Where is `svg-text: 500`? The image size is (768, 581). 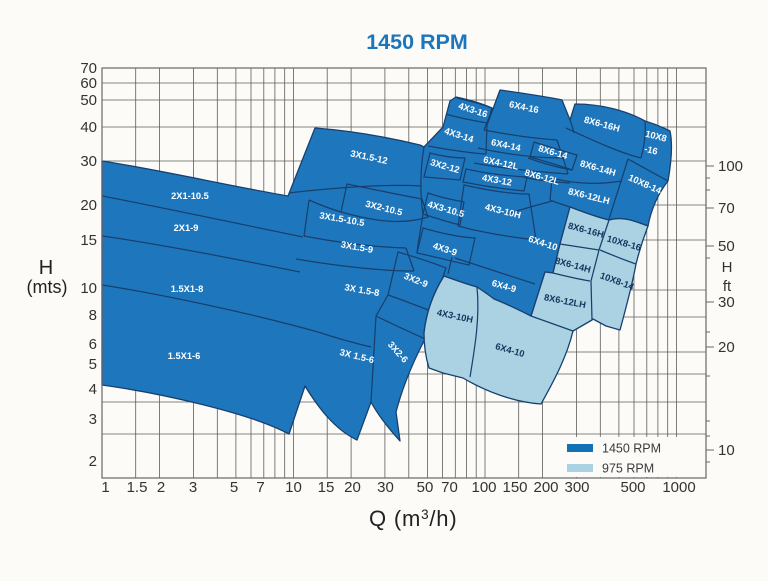 svg-text: 500 is located at coordinates (632, 487).